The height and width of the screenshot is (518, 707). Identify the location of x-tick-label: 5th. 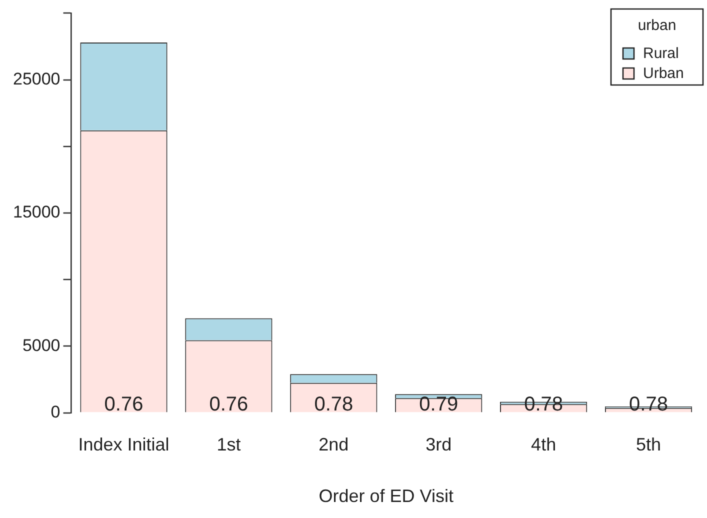
(649, 444).